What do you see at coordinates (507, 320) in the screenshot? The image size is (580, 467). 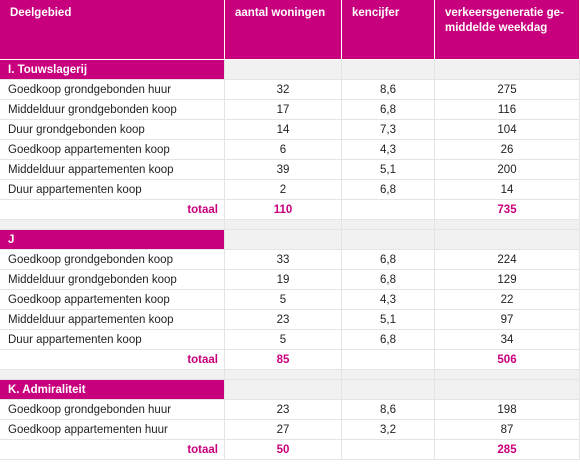 I see `cell: 97` at bounding box center [507, 320].